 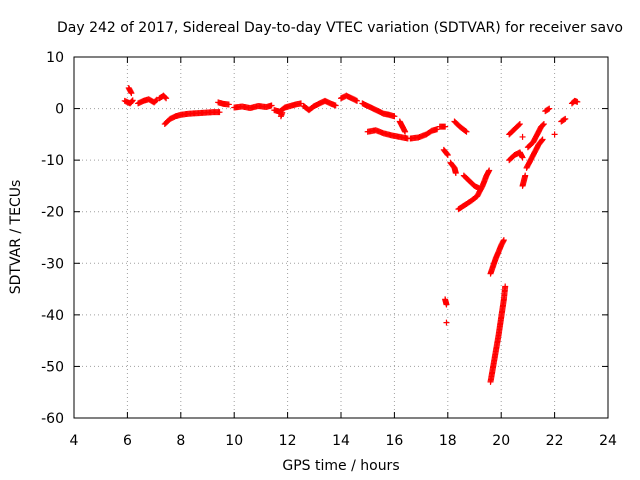 I want to click on x-tick-label: 16, so click(x=394, y=441).